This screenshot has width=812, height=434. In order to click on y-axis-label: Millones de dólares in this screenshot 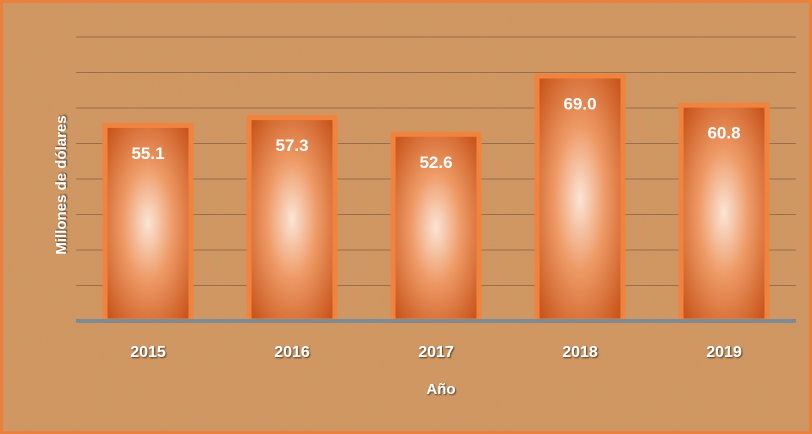, I will do `click(61, 184)`.